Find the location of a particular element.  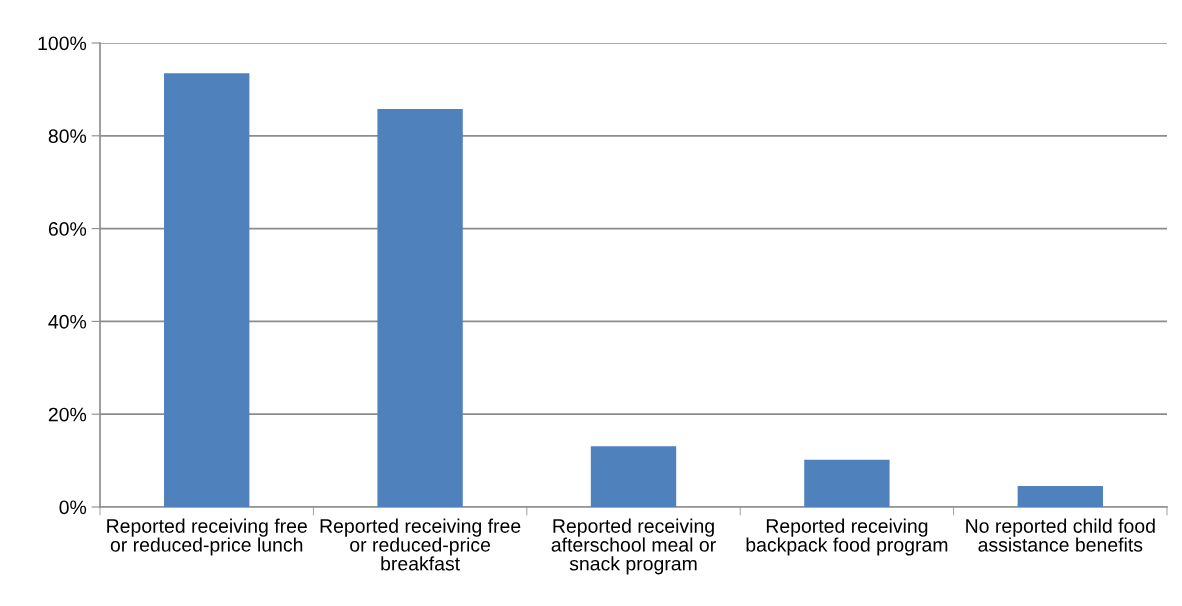

y-tick-label: 100% is located at coordinates (62, 43).